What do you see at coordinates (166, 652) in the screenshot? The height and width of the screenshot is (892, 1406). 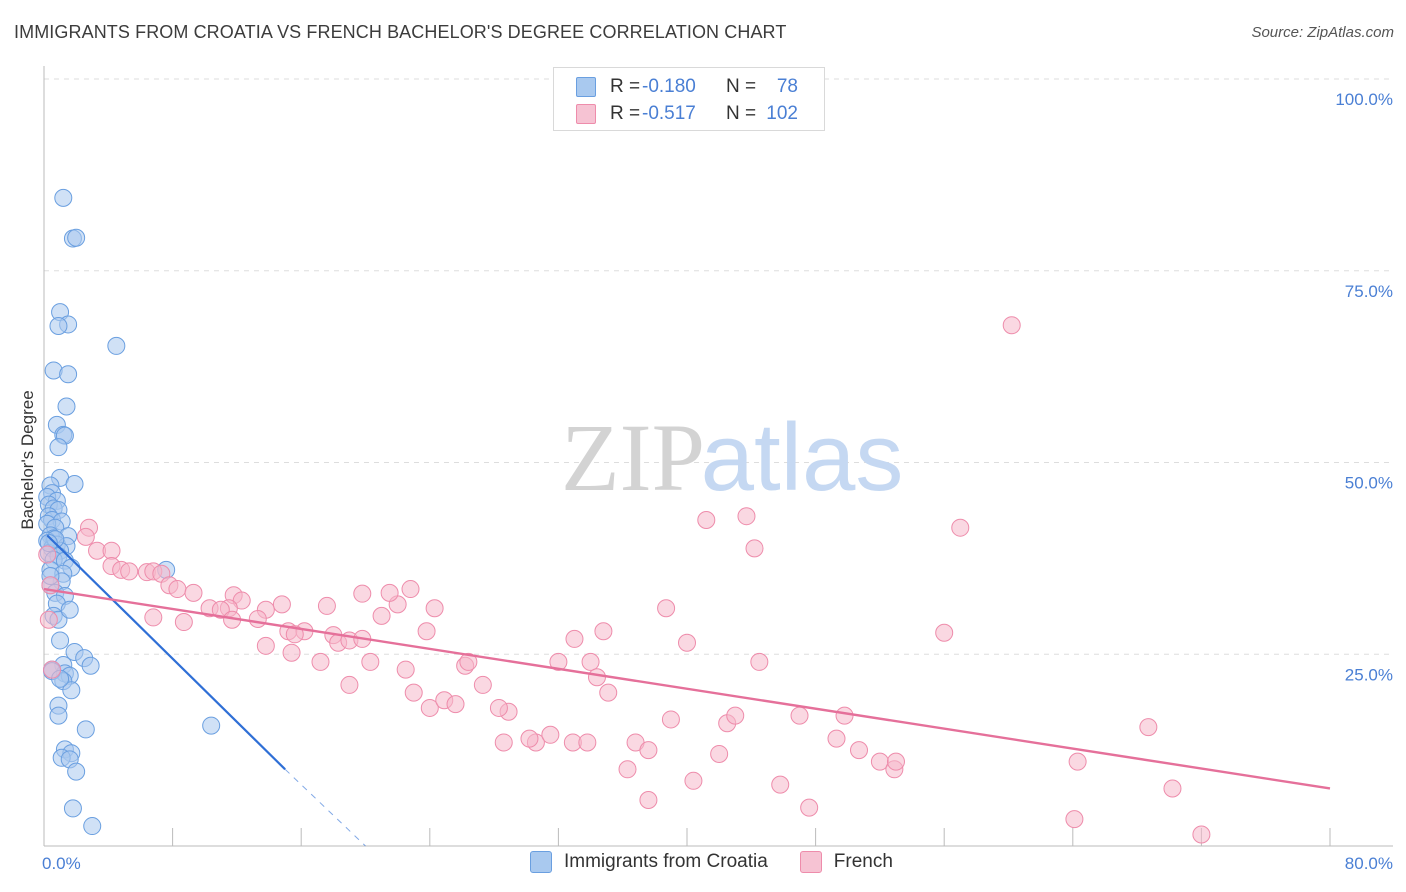 I see `trendline-croatia` at bounding box center [166, 652].